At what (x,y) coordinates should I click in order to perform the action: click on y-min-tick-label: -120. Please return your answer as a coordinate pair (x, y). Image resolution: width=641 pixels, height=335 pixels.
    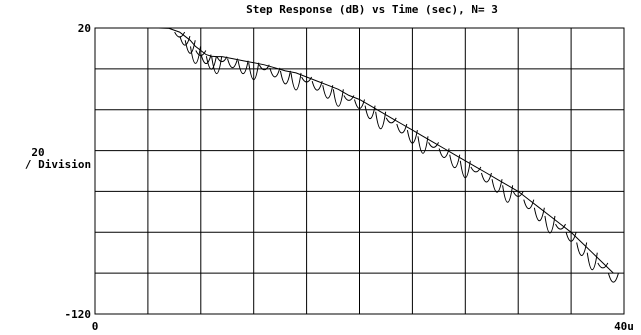
    Looking at the image, I should click on (78, 314).